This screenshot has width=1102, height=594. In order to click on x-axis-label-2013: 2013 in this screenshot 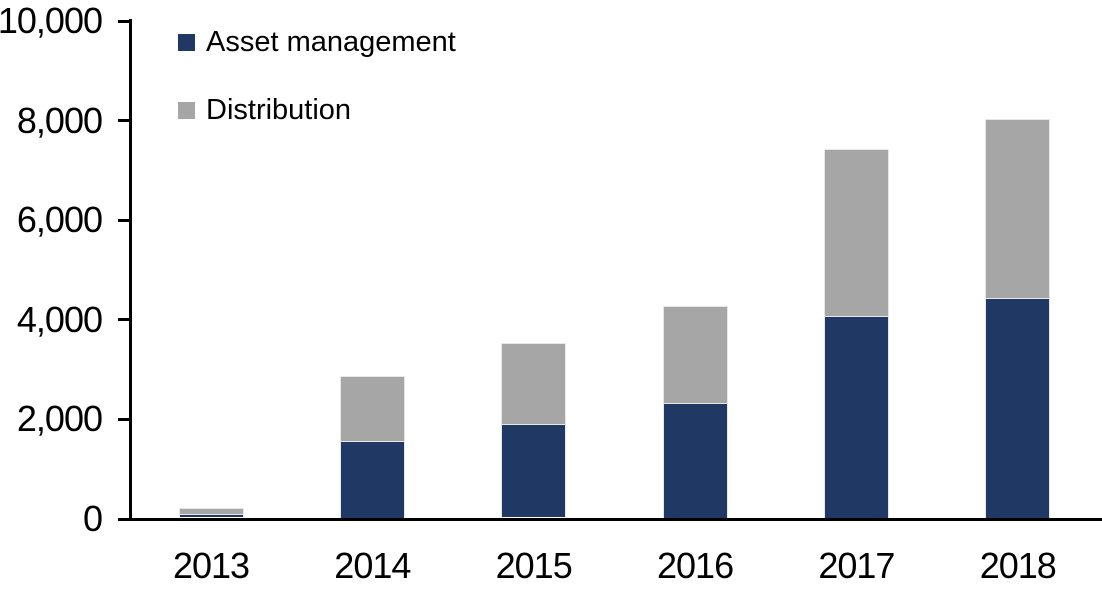, I will do `click(211, 565)`.